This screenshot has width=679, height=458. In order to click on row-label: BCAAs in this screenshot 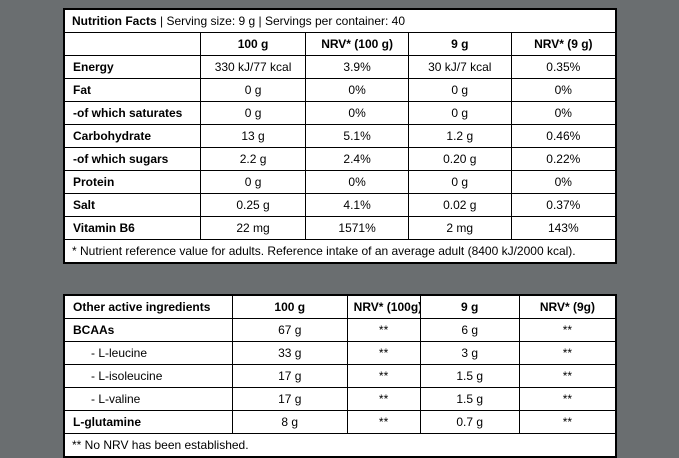, I will do `click(148, 330)`.